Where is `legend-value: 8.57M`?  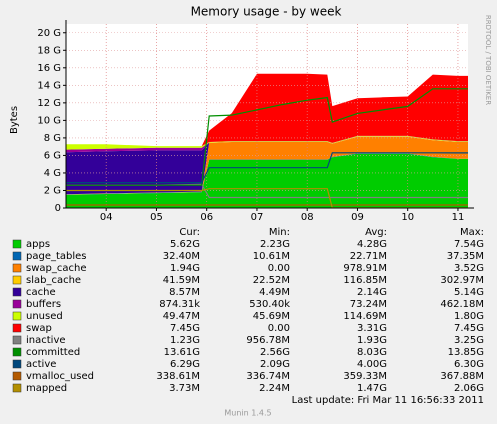 legend-value: 8.57M is located at coordinates (184, 292).